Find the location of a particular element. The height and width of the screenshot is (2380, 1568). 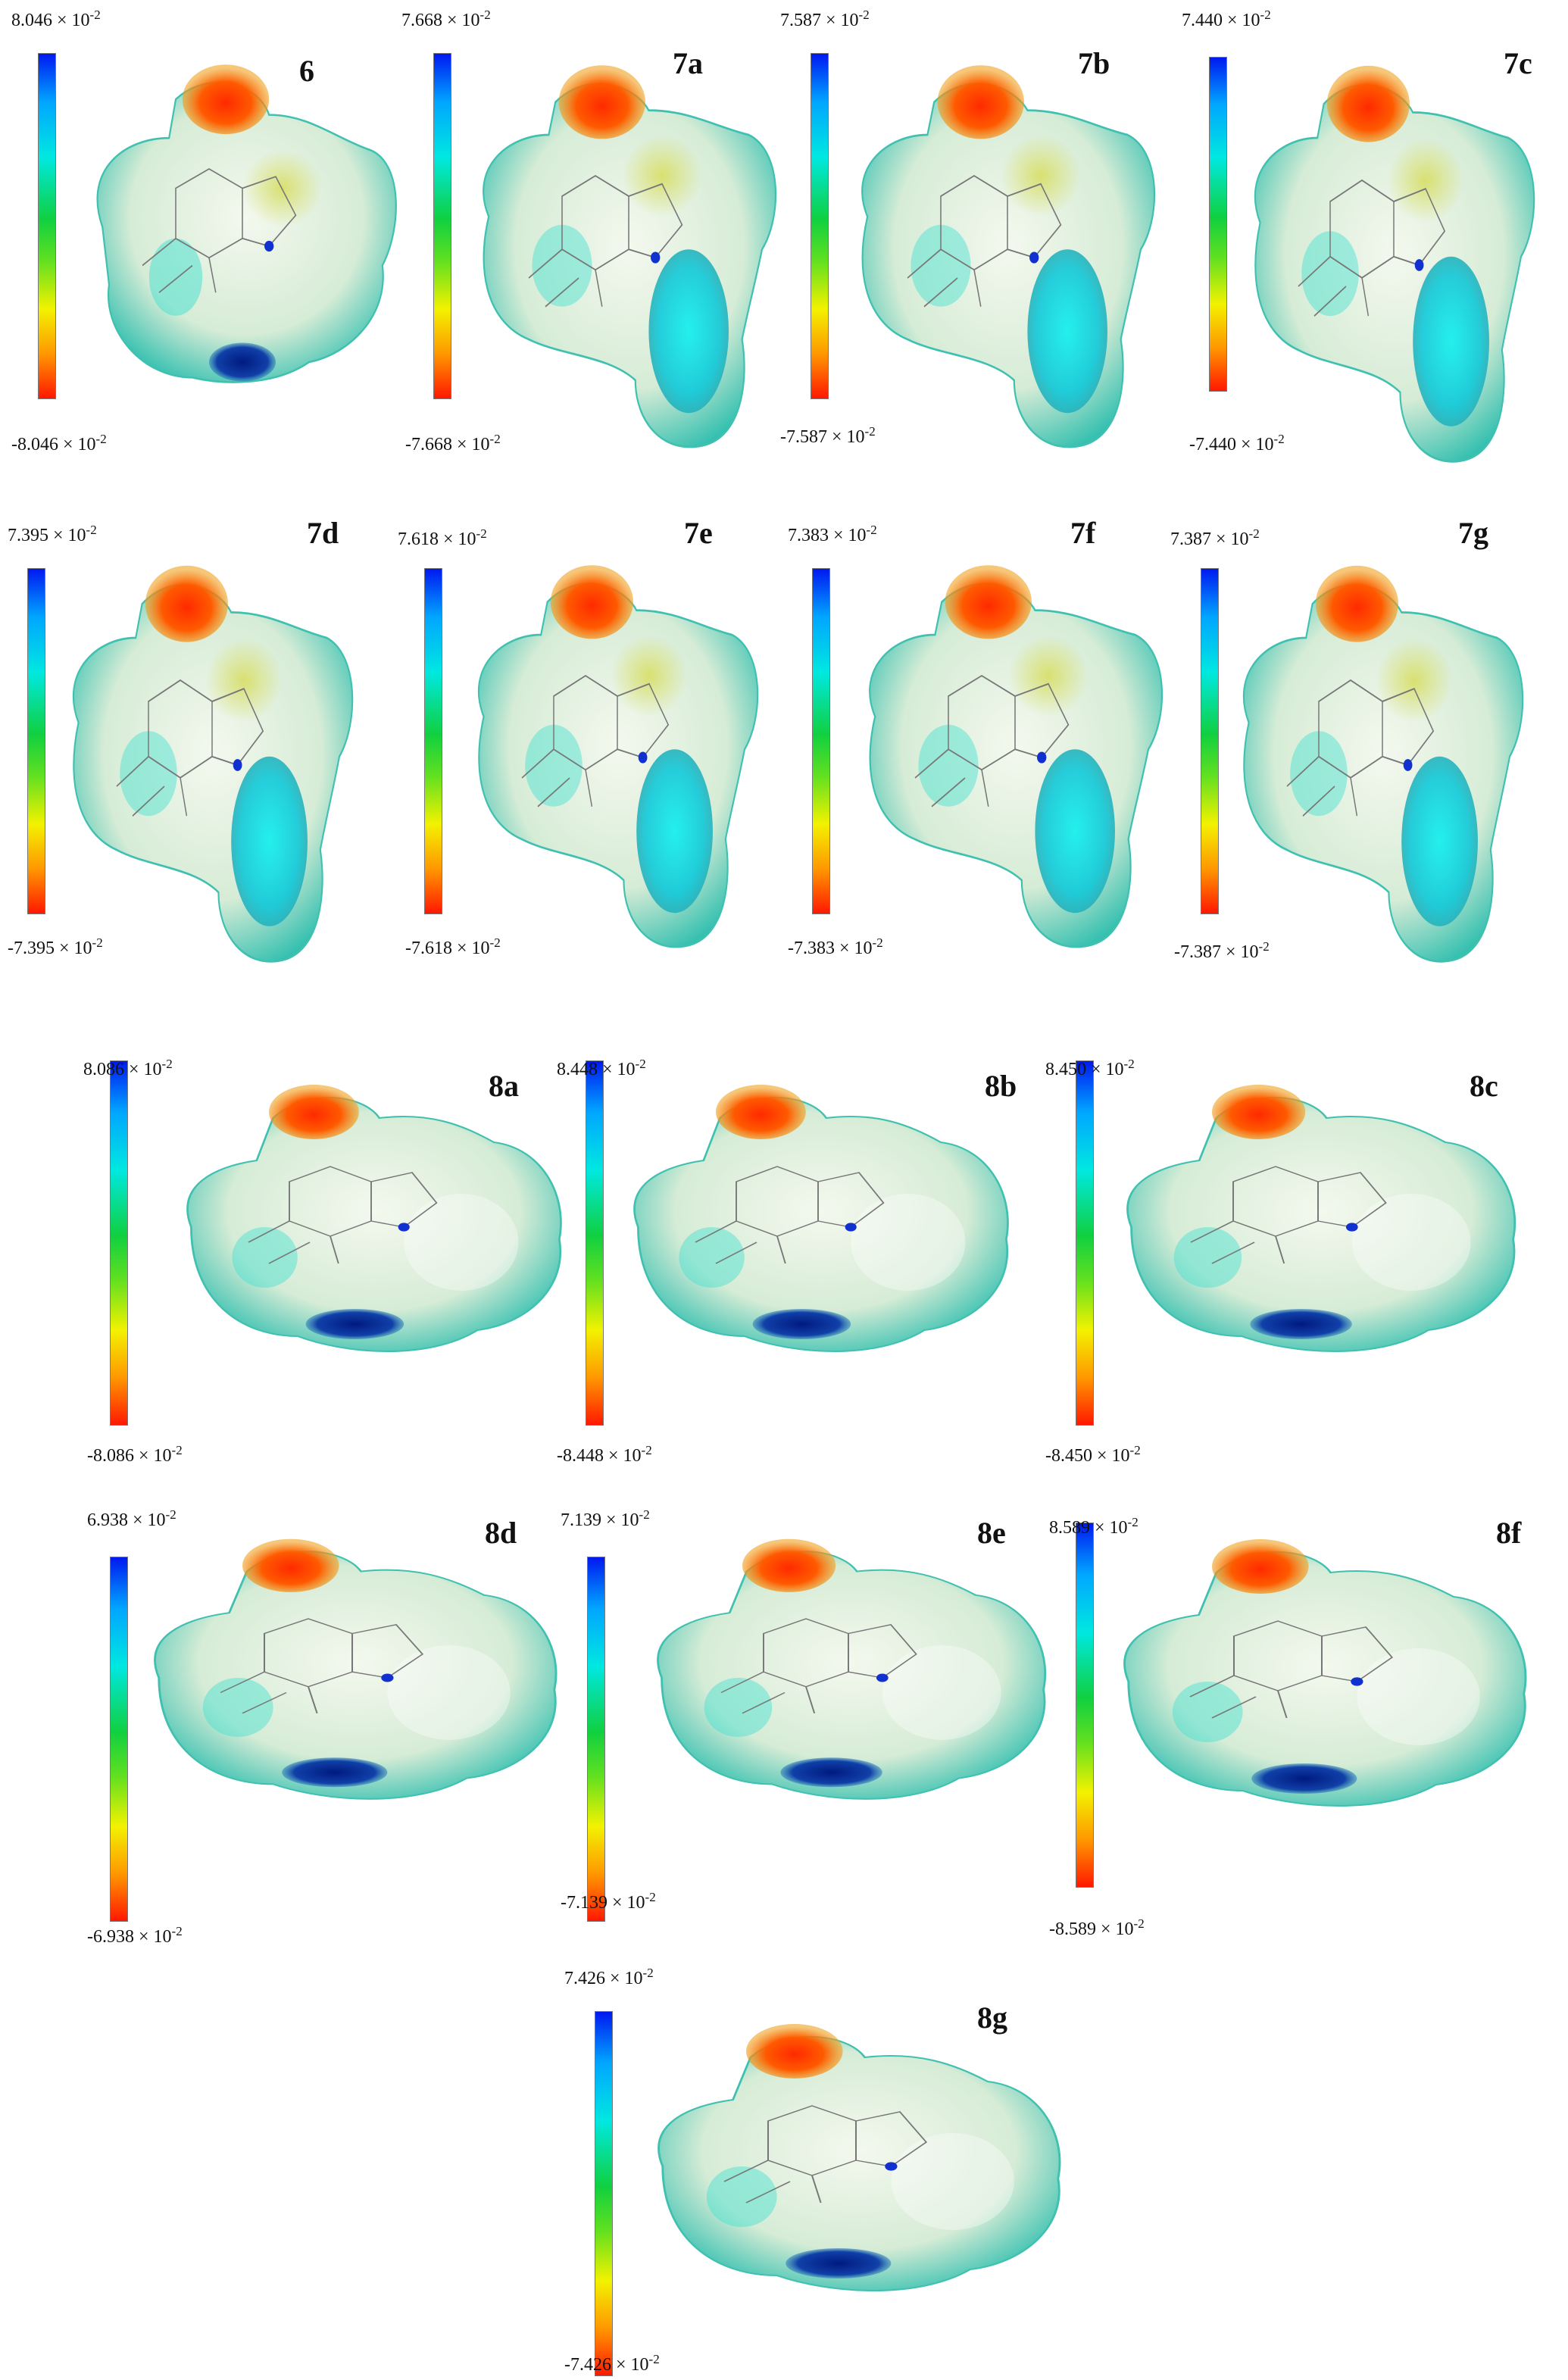

scale-max-label-text: 8.589 × 10 is located at coordinates (1088, 1528).